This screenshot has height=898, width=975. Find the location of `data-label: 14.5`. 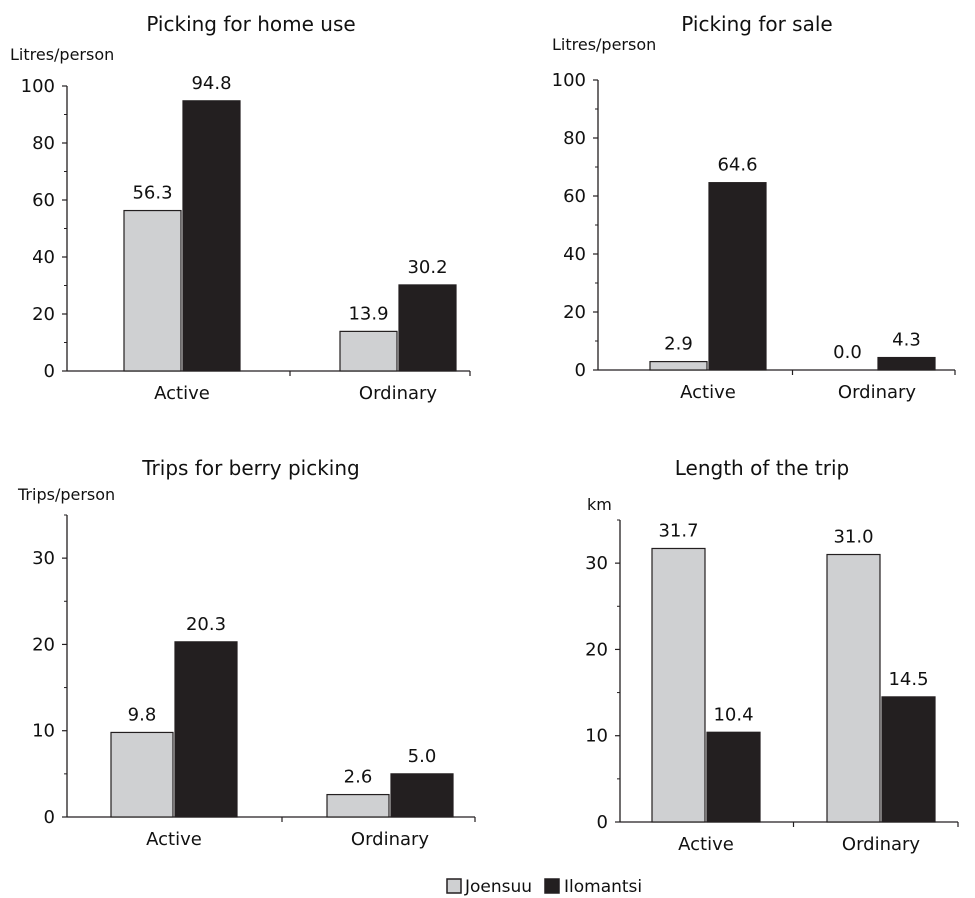

data-label: 14.5 is located at coordinates (908, 679).